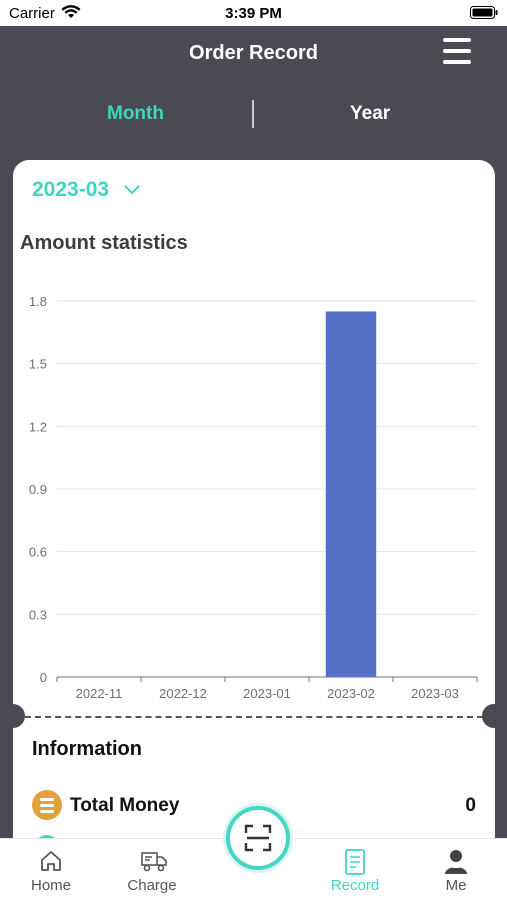  What do you see at coordinates (253, 93) in the screenshot?
I see `header: Order Record Month Year` at bounding box center [253, 93].